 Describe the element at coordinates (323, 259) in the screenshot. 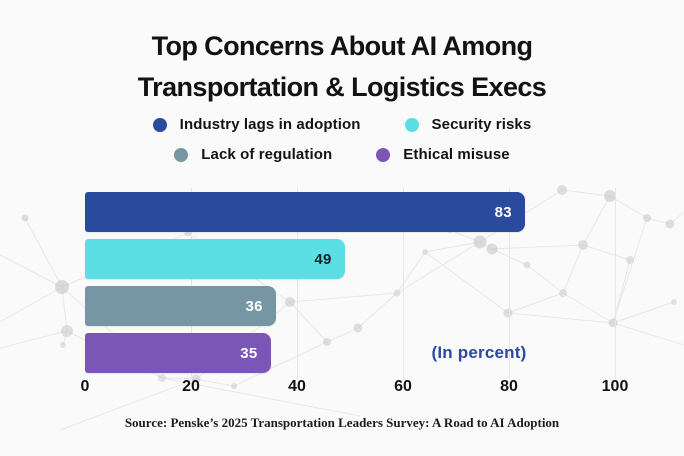

I see `bar-value-label: 49` at that location.